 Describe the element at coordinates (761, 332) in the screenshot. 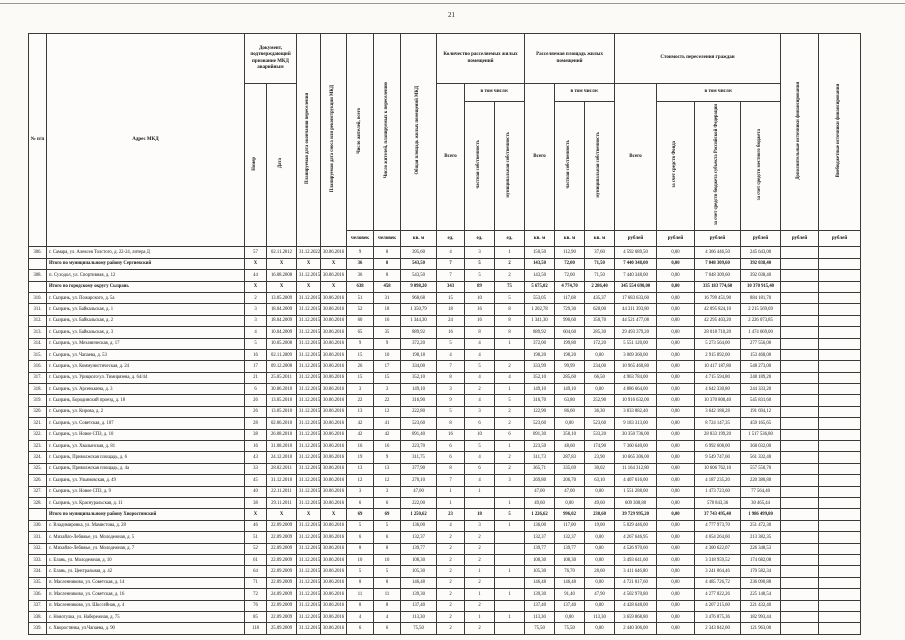

I see `data-cell: 1 474 669,00` at that location.